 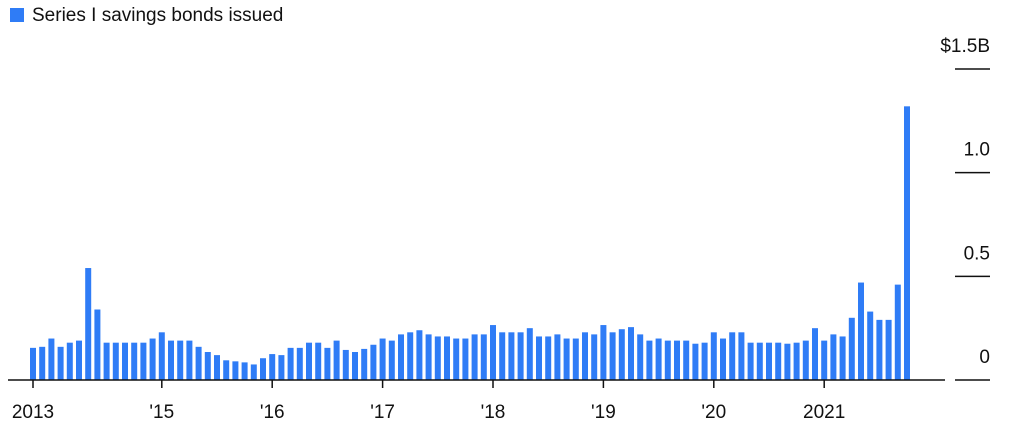 What do you see at coordinates (493, 412) in the screenshot?
I see `x-tick-label: '18` at bounding box center [493, 412].